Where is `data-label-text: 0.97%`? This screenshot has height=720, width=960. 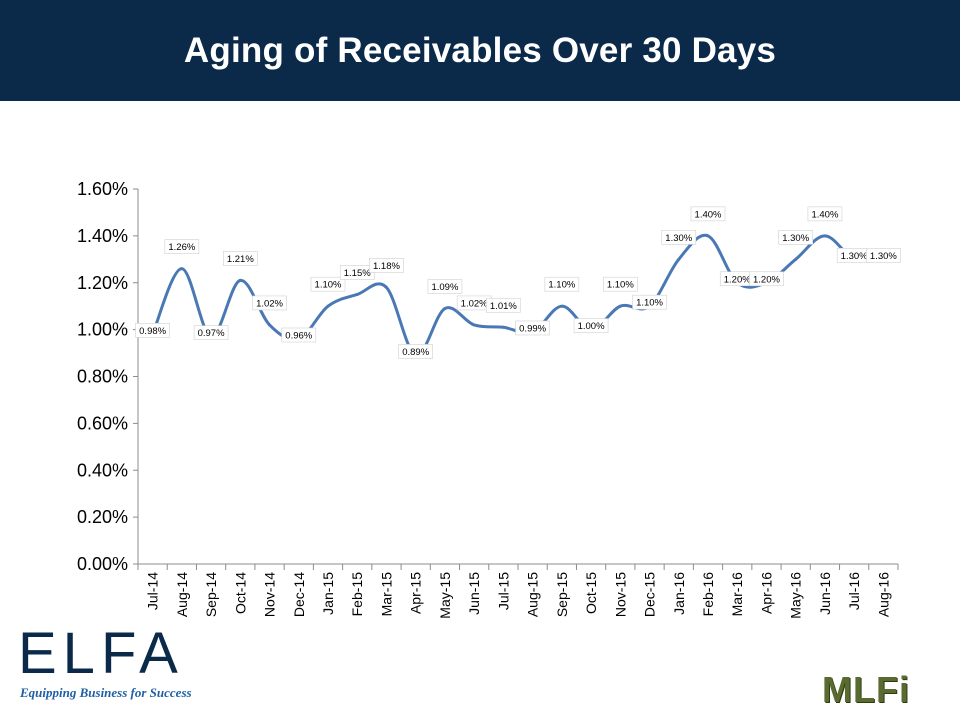 data-label-text: 0.97% is located at coordinates (211, 333).